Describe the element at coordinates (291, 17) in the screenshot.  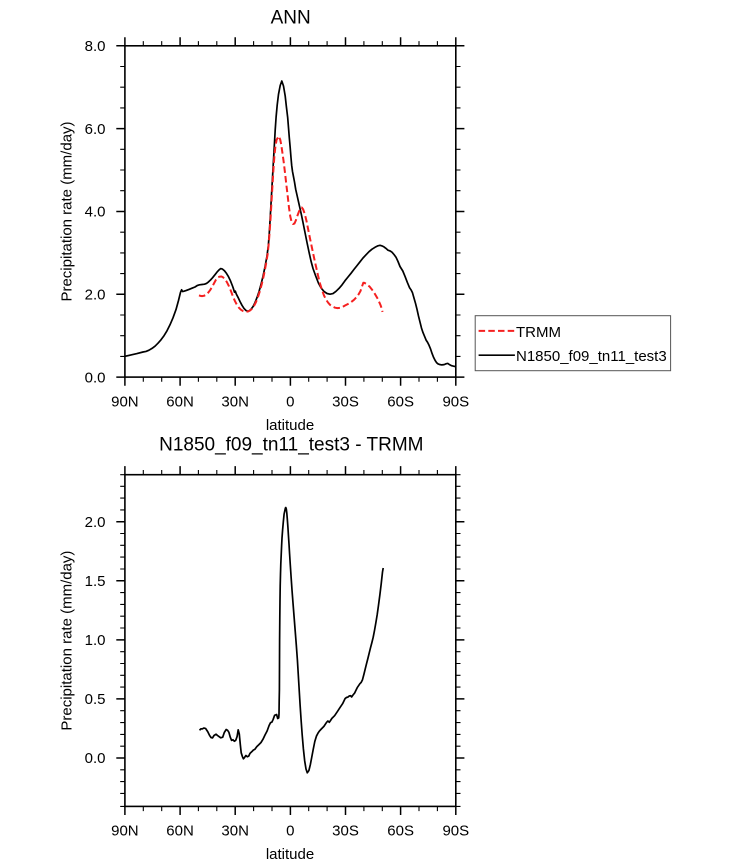
I see `svg-text: ANN` at that location.